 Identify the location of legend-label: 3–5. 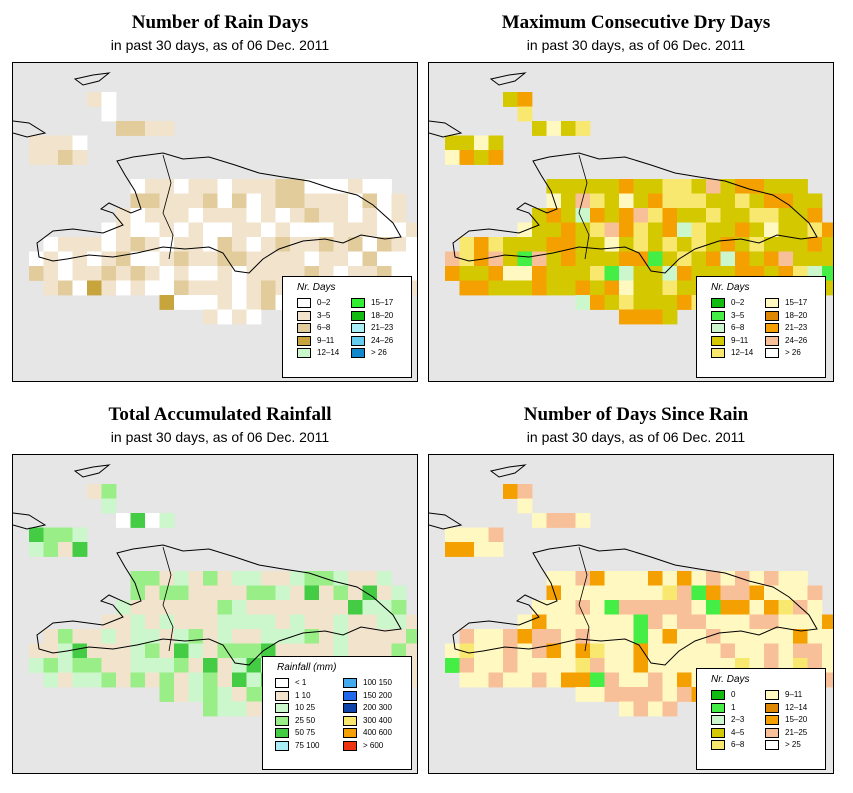
(738, 315).